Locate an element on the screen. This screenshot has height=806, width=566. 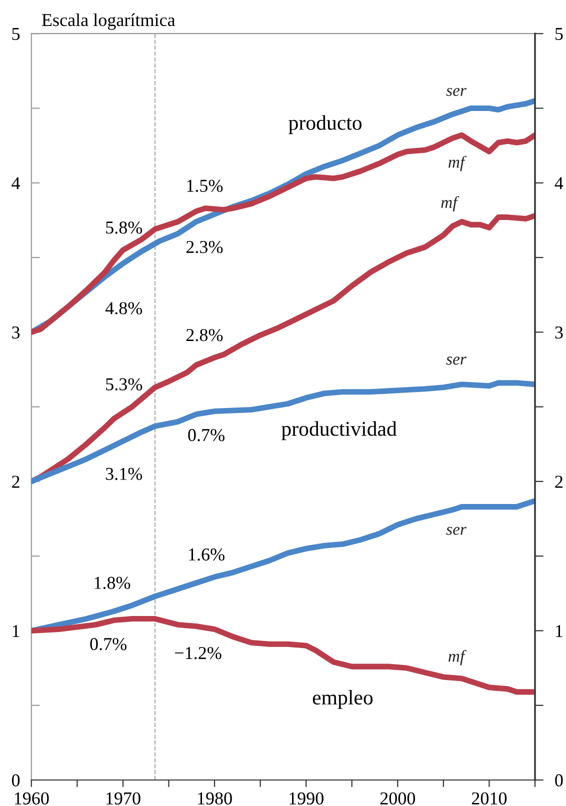
annotation: 3.1% is located at coordinates (124, 474).